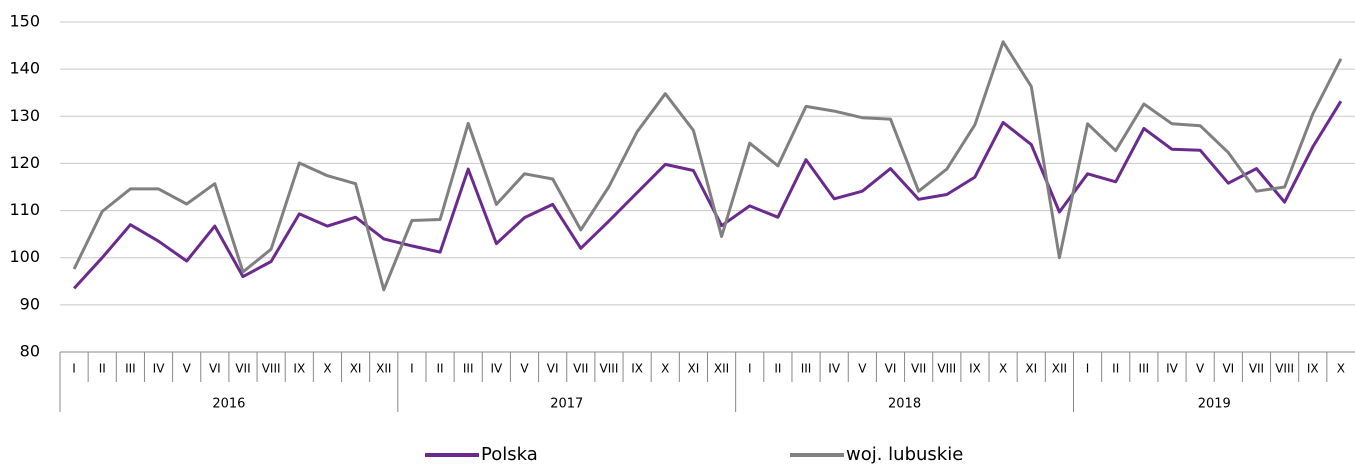 This screenshot has width=1355, height=466. I want to click on y-tick-label: 130, so click(24, 115).